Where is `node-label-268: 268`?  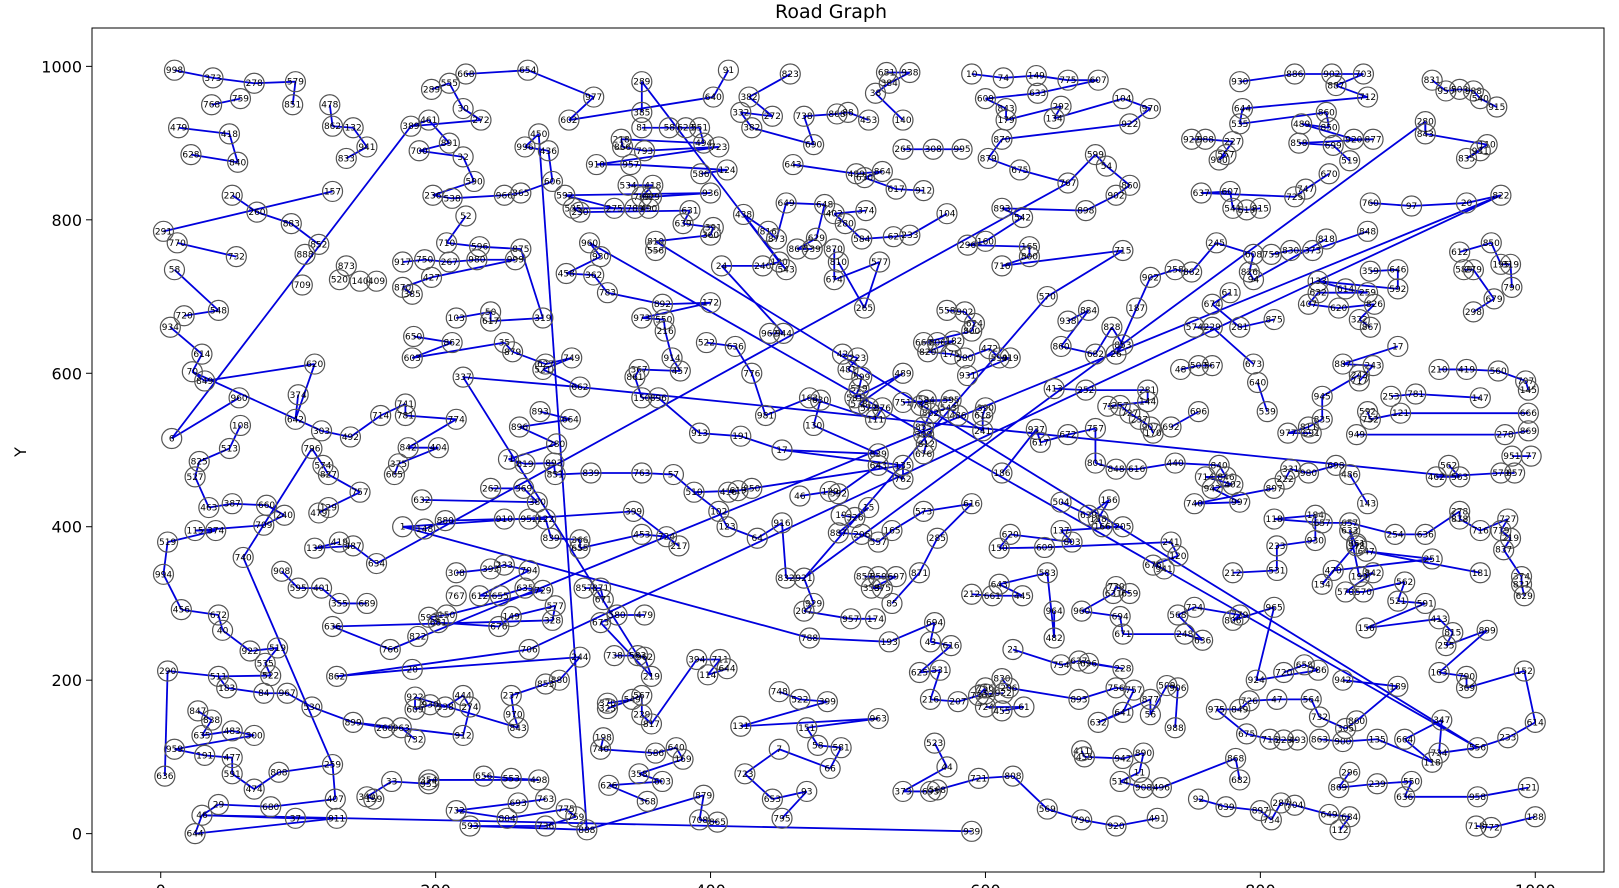 node-label-268: 268 is located at coordinates (384, 729).